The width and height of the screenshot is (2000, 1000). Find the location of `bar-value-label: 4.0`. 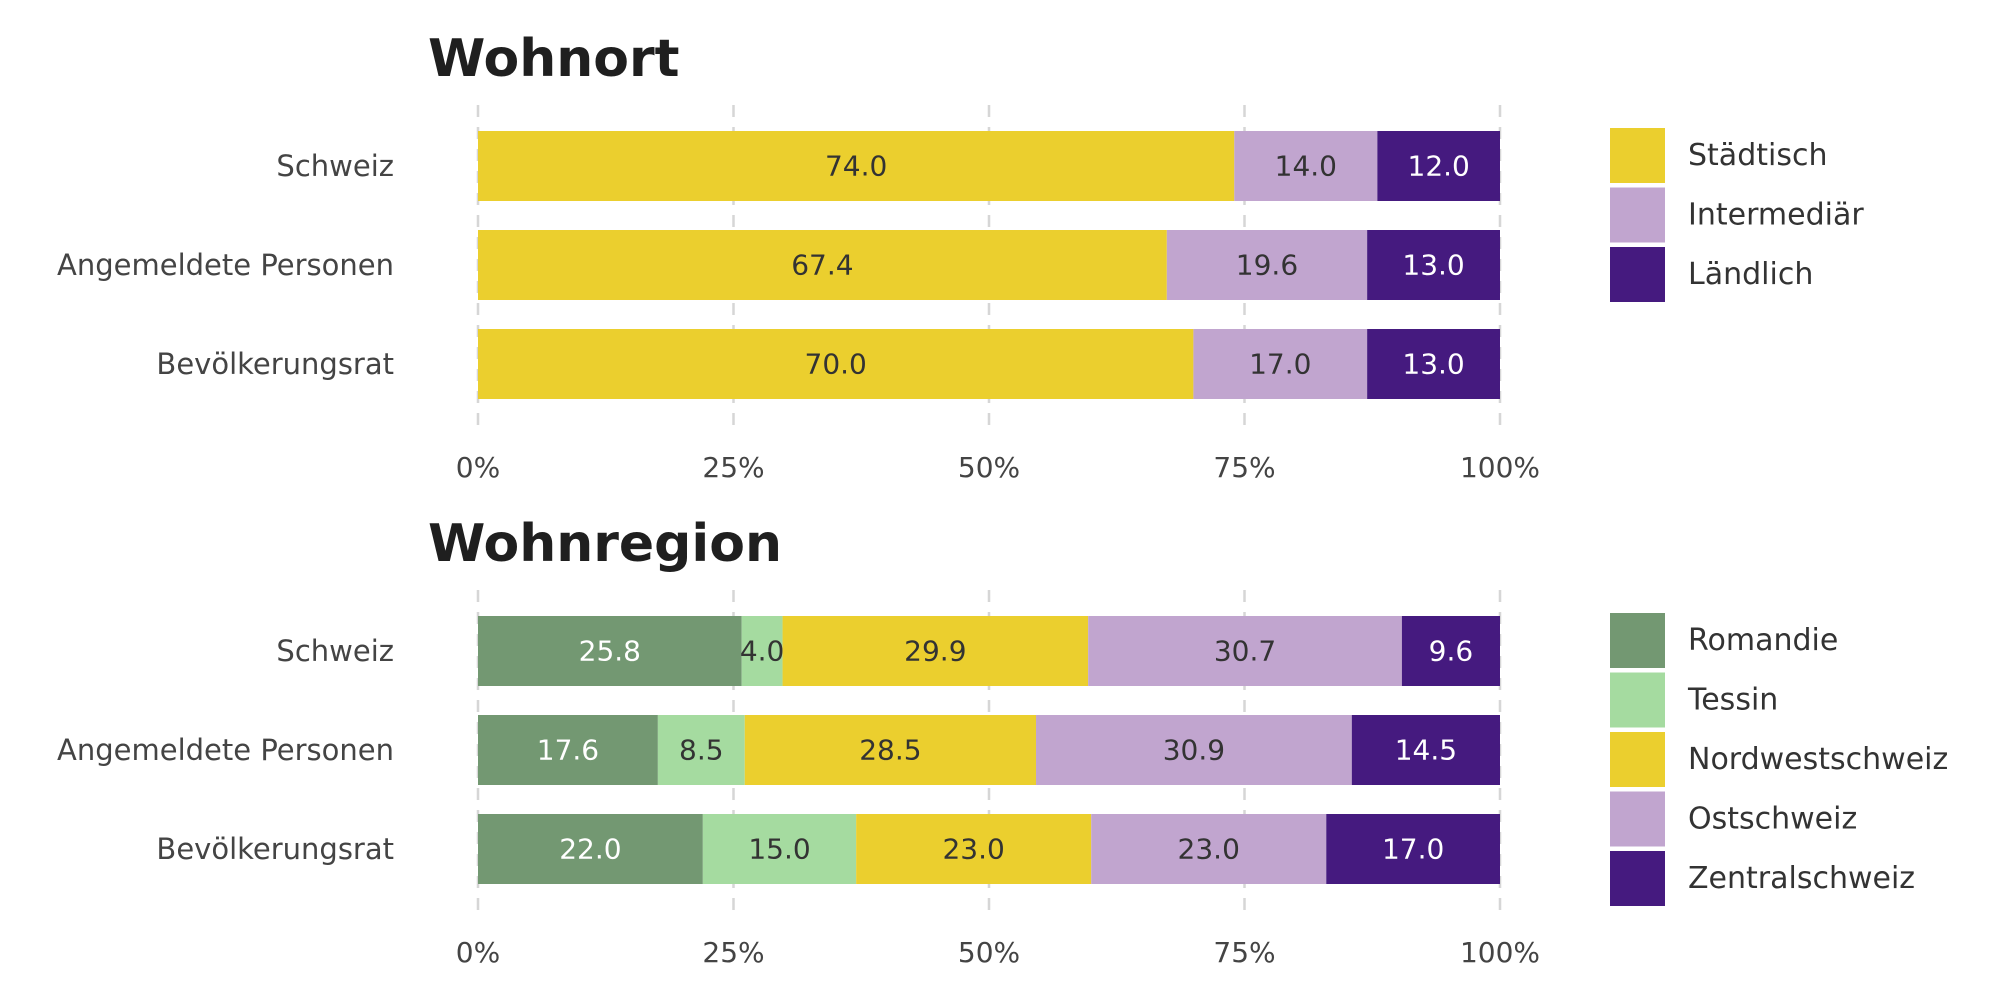

bar-value-label: 4.0 is located at coordinates (762, 651).